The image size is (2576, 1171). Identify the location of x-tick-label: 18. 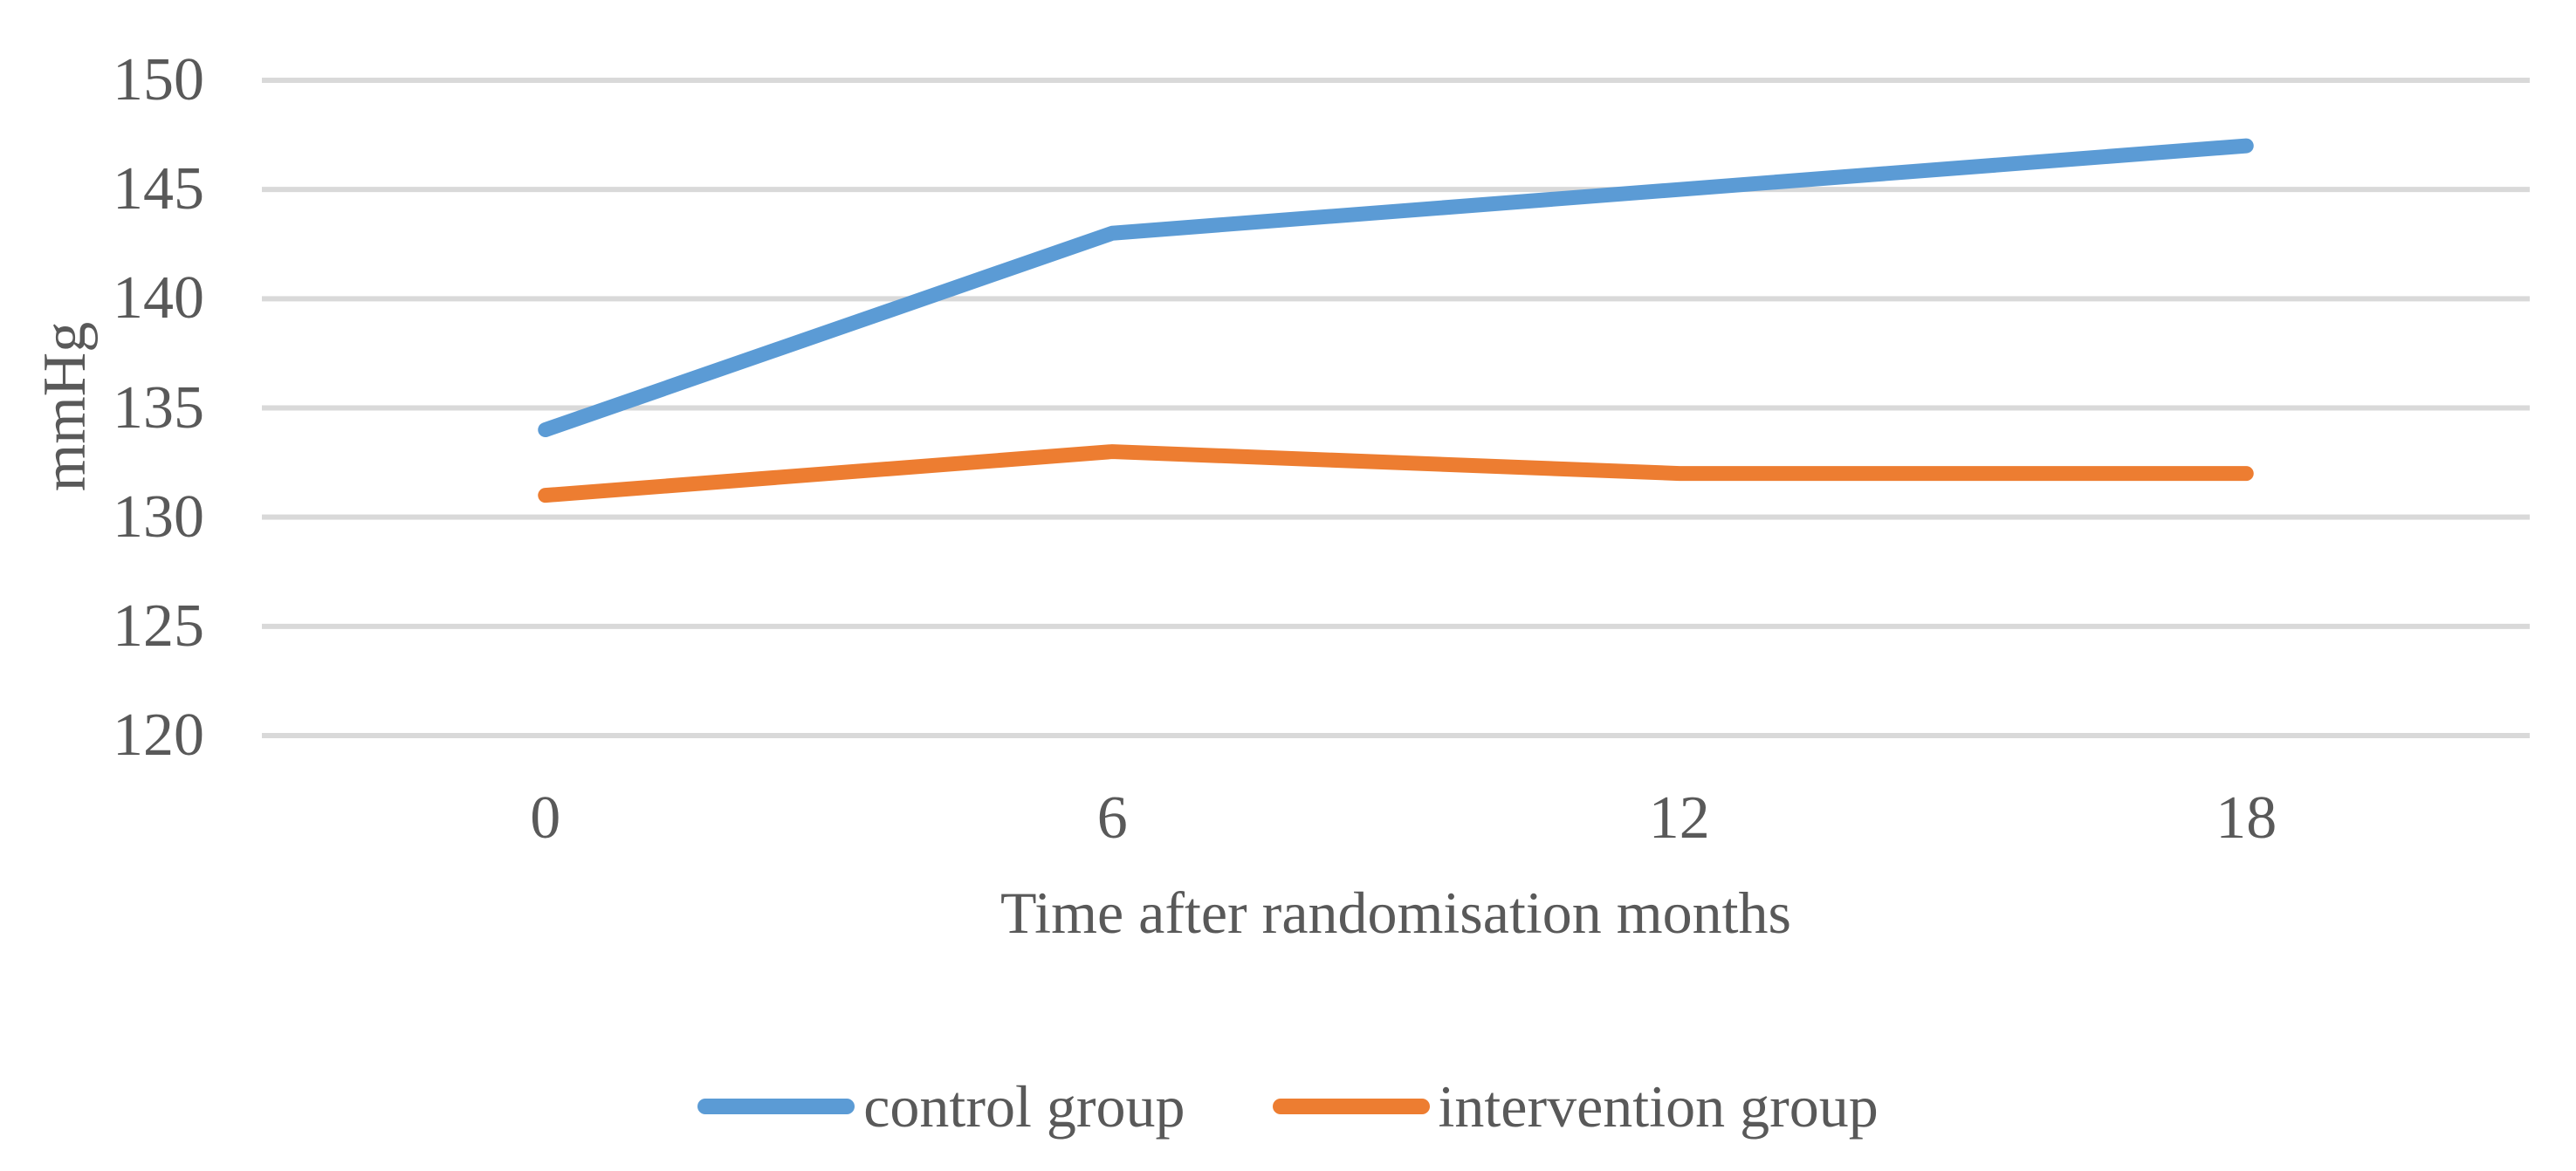
(2246, 818).